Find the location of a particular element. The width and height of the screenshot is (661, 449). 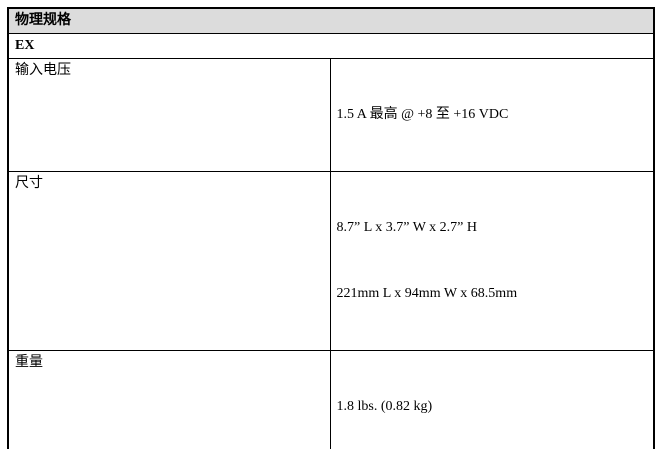

value-line: 1.8 lbs. (0.82 kg) is located at coordinates (384, 406).